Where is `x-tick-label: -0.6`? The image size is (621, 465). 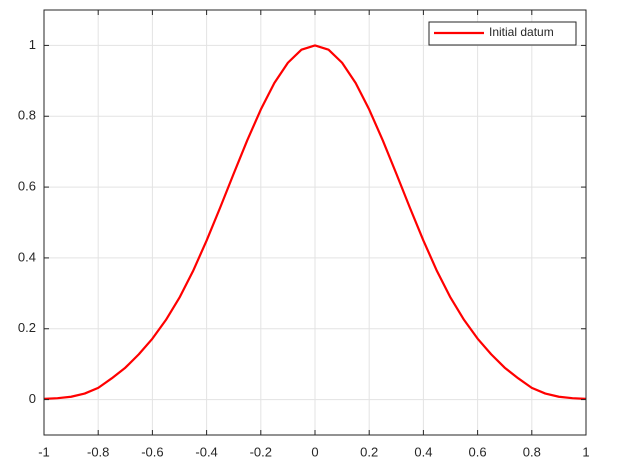
x-tick-label: -0.6 is located at coordinates (152, 451).